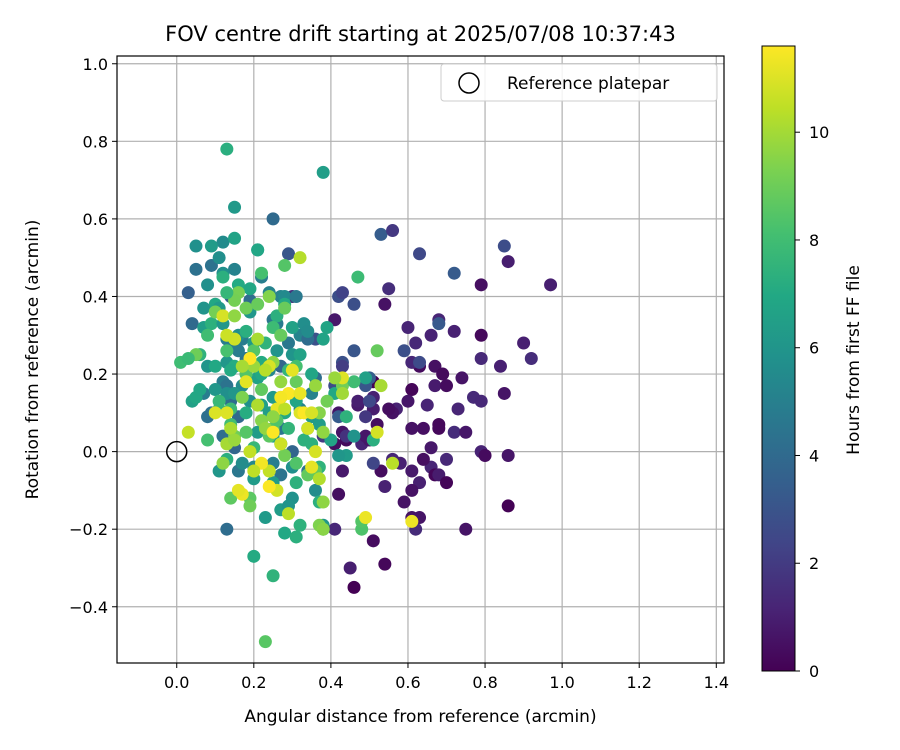  I want to click on x-tick-label: 1.0, so click(561, 682).